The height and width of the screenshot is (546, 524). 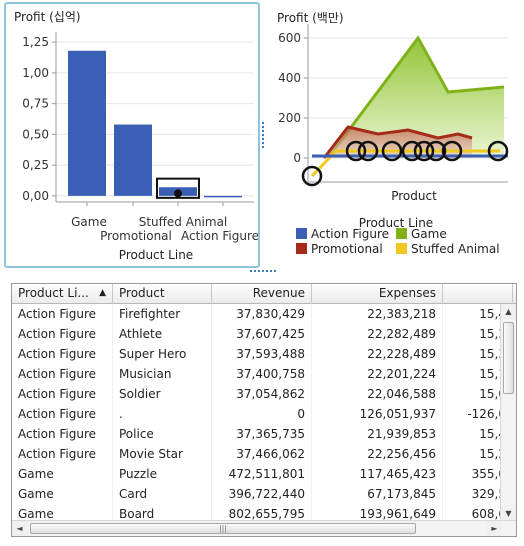 I want to click on column-header-product-line: Product Li... ▲, so click(x=62, y=294).